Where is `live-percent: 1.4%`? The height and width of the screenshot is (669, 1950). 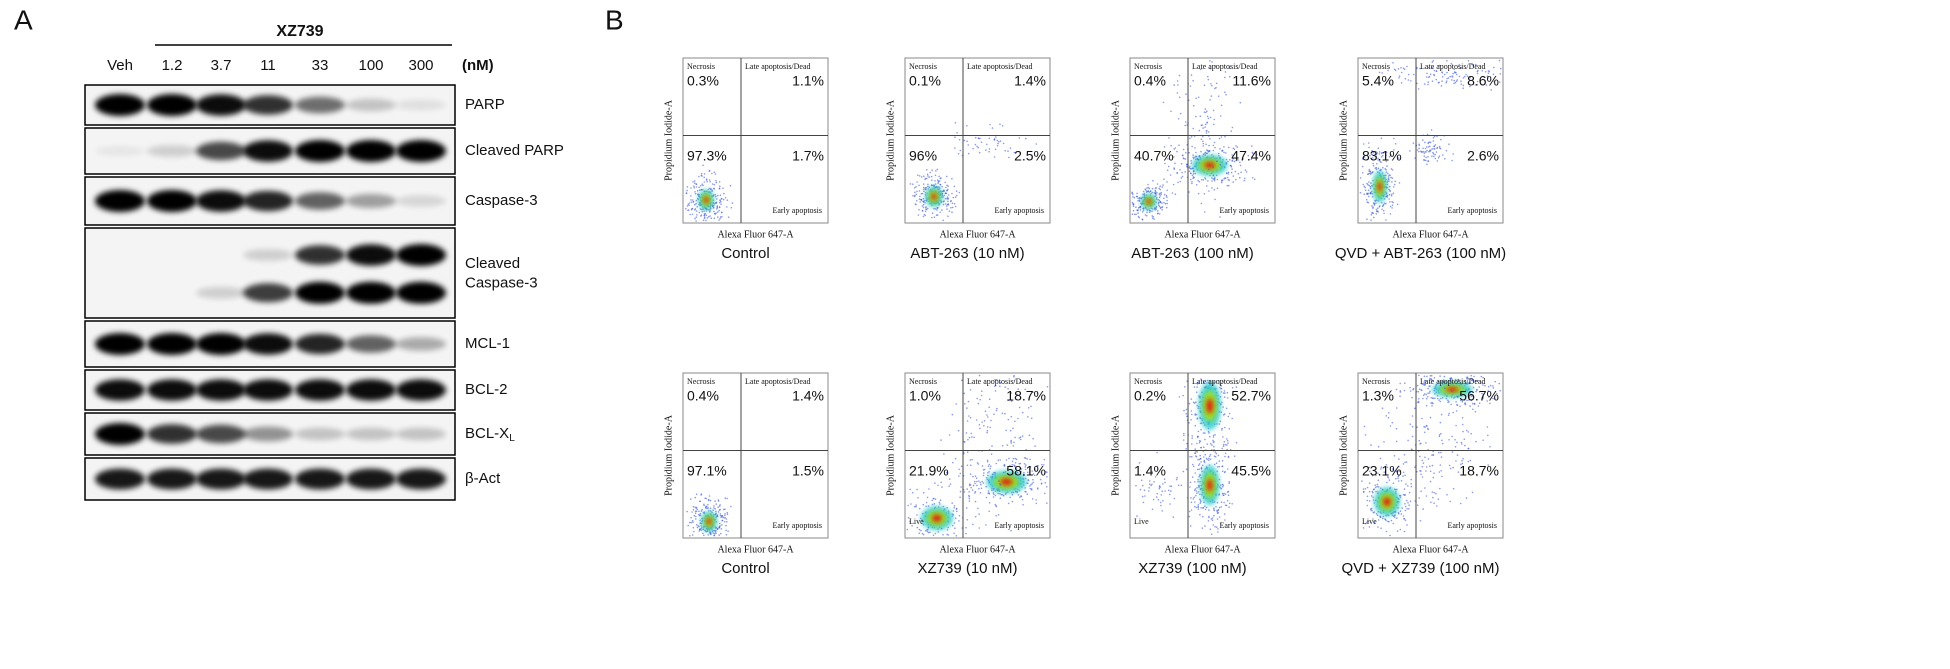
live-percent: 1.4% is located at coordinates (1150, 471).